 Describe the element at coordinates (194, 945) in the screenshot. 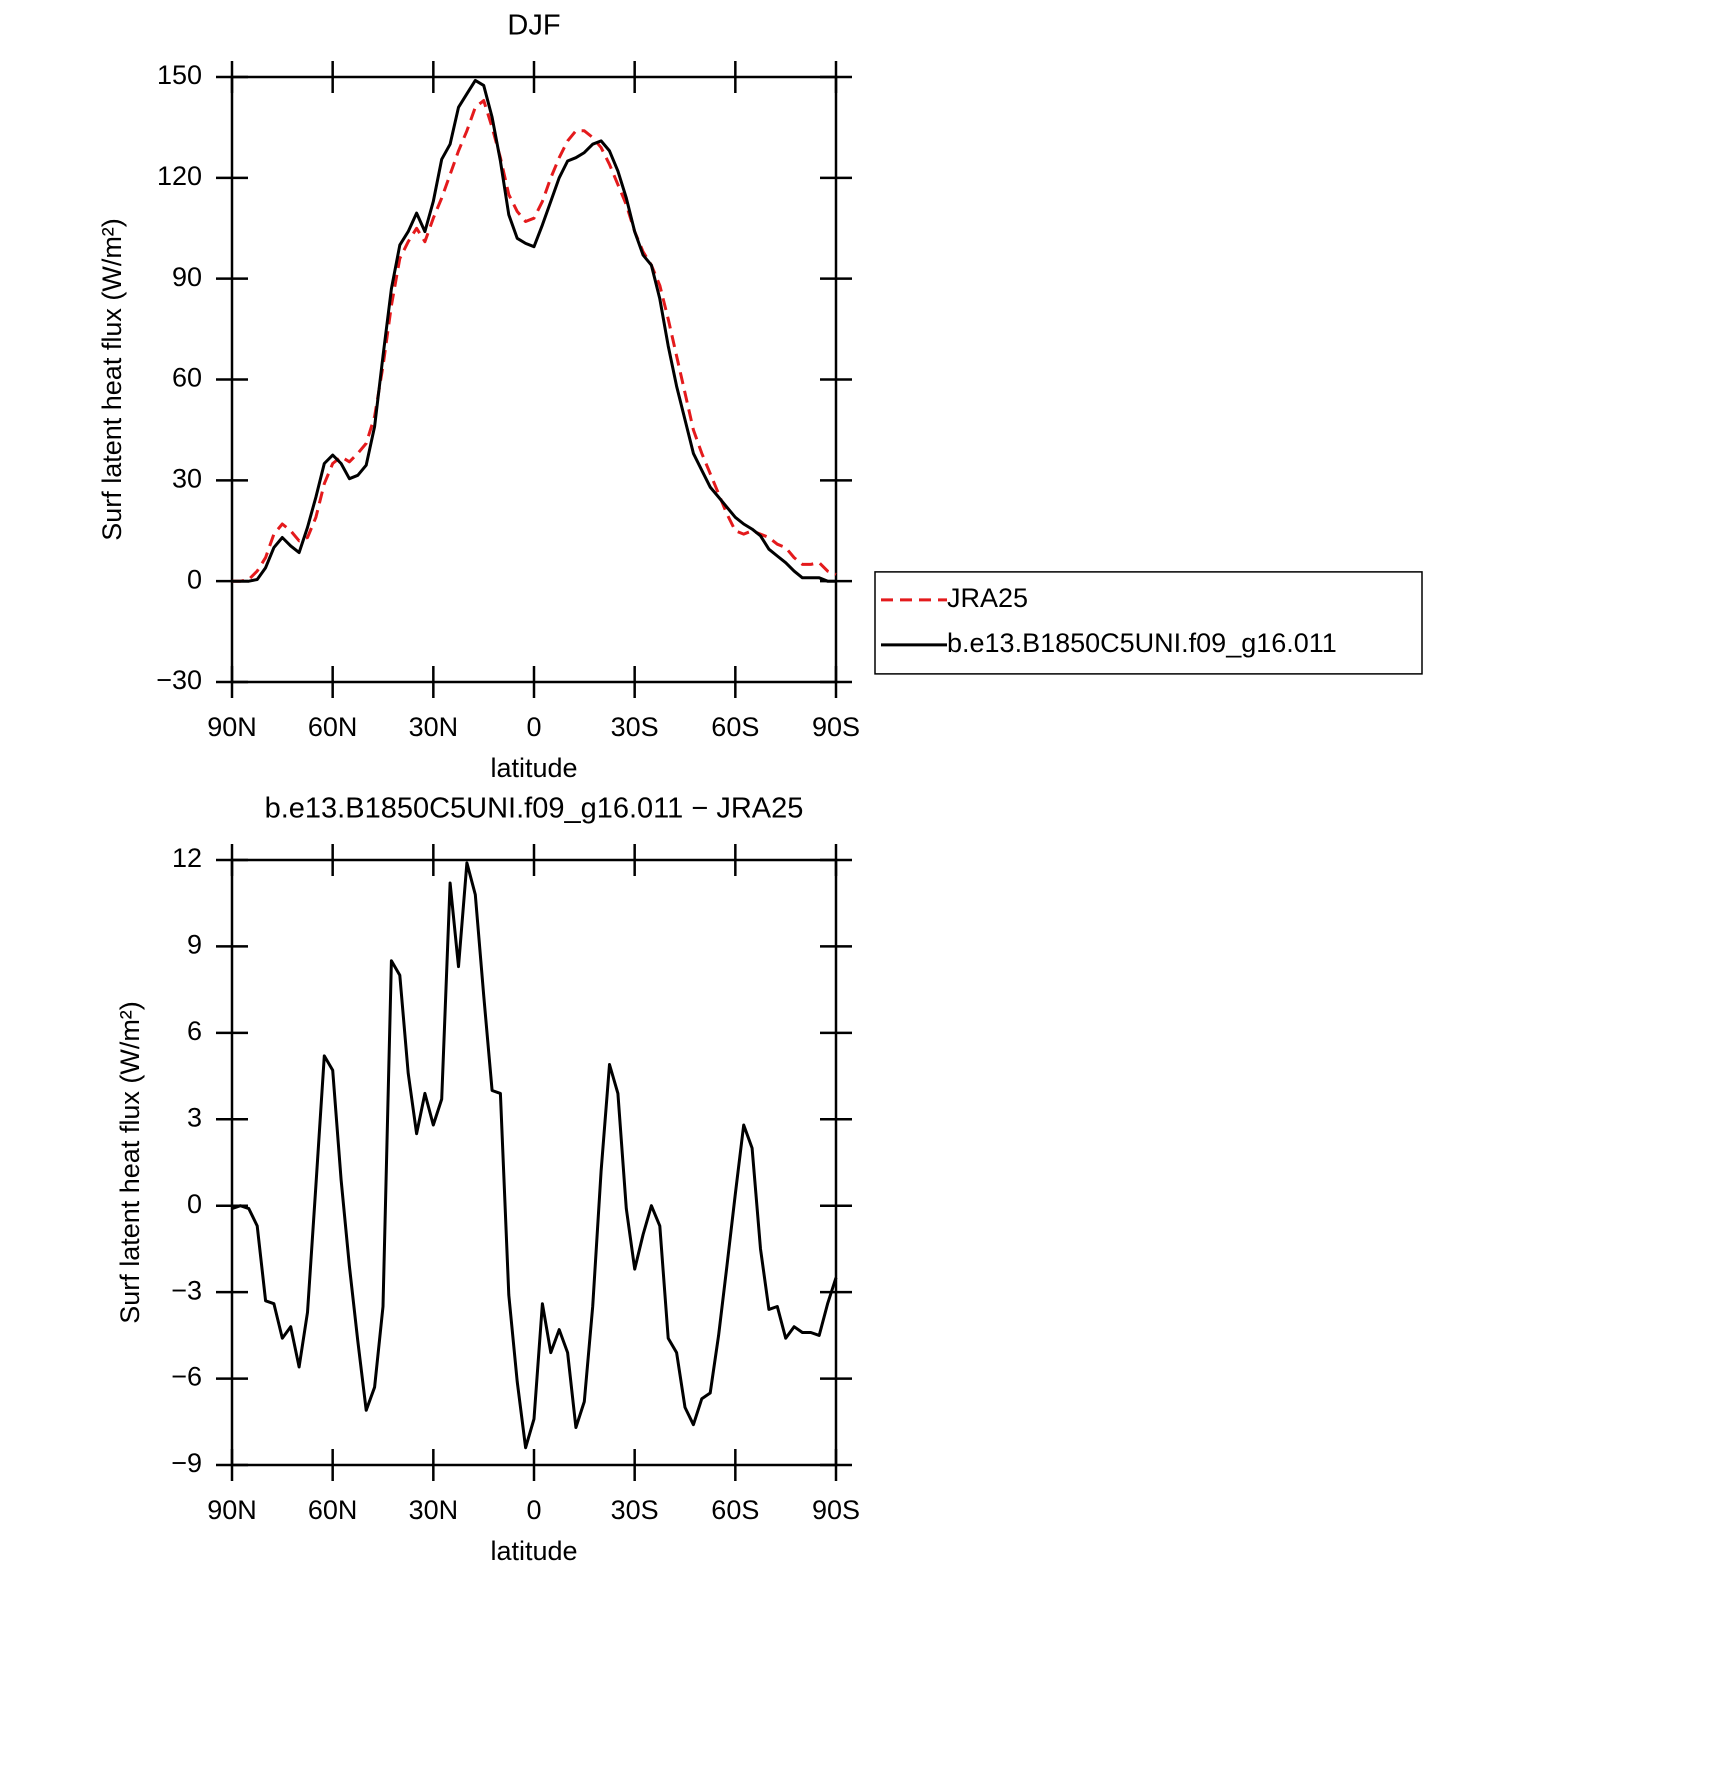

I see `y-tick-label: 9` at that location.